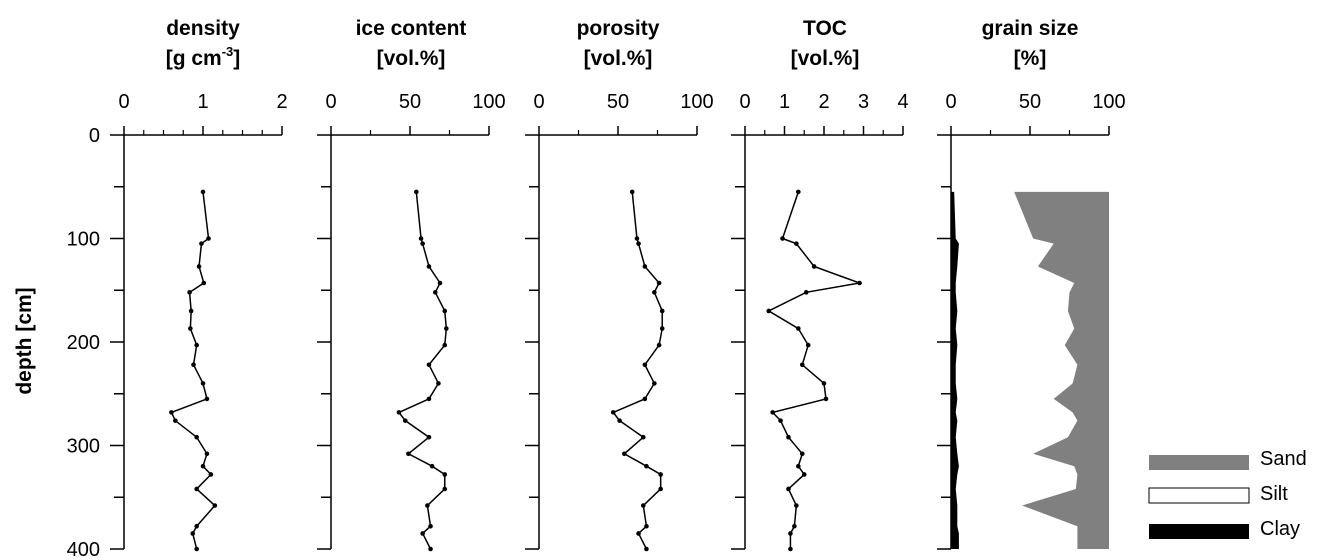 The height and width of the screenshot is (560, 1322). What do you see at coordinates (488, 102) in the screenshot?
I see `x-tick-label-ice-content-100: 100` at bounding box center [488, 102].